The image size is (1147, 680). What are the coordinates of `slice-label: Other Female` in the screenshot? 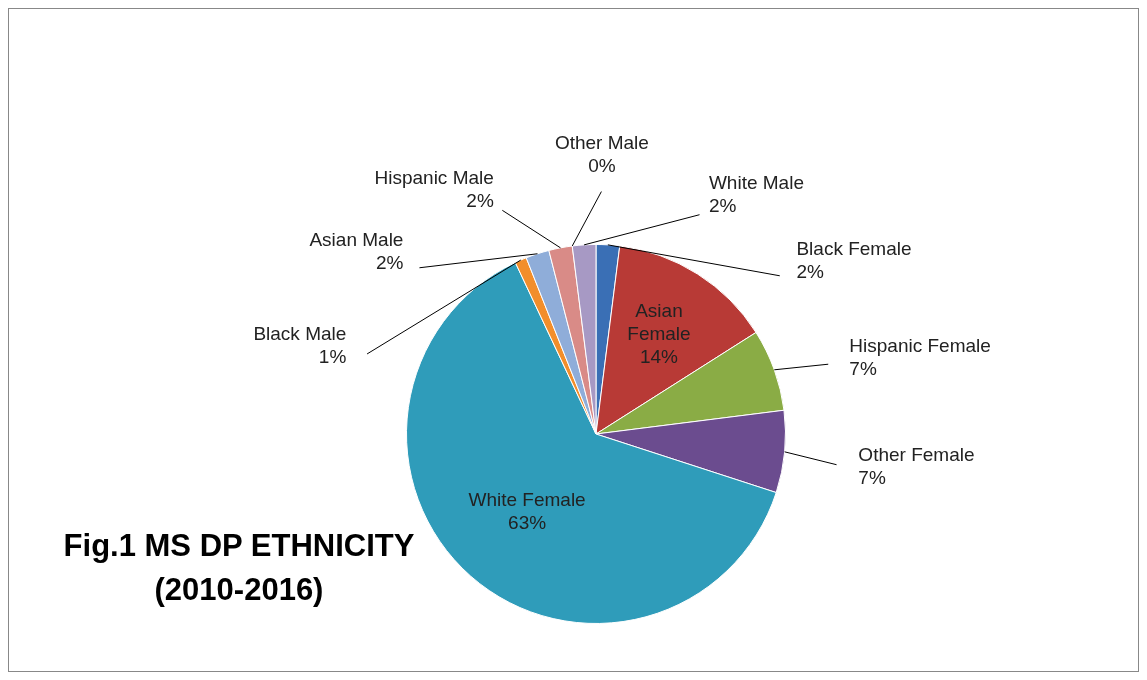 It's located at (916, 455).